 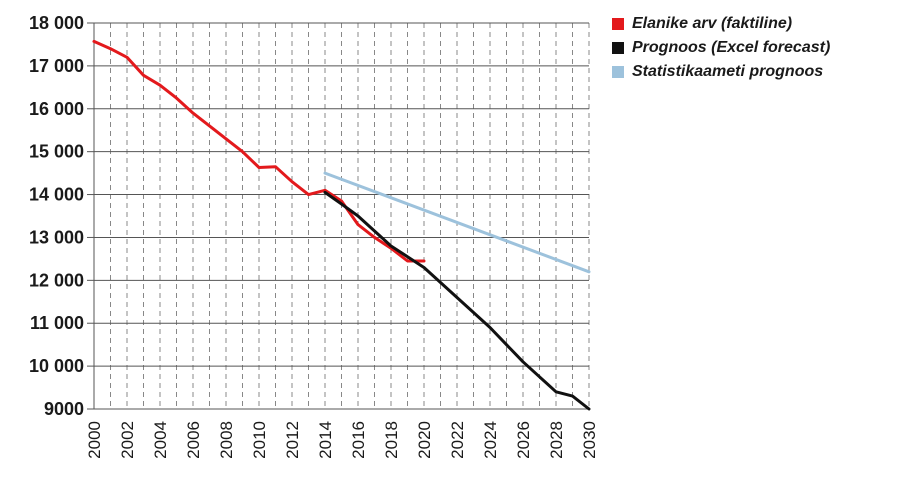 I want to click on x-tick-label: 2022, so click(x=457, y=440).